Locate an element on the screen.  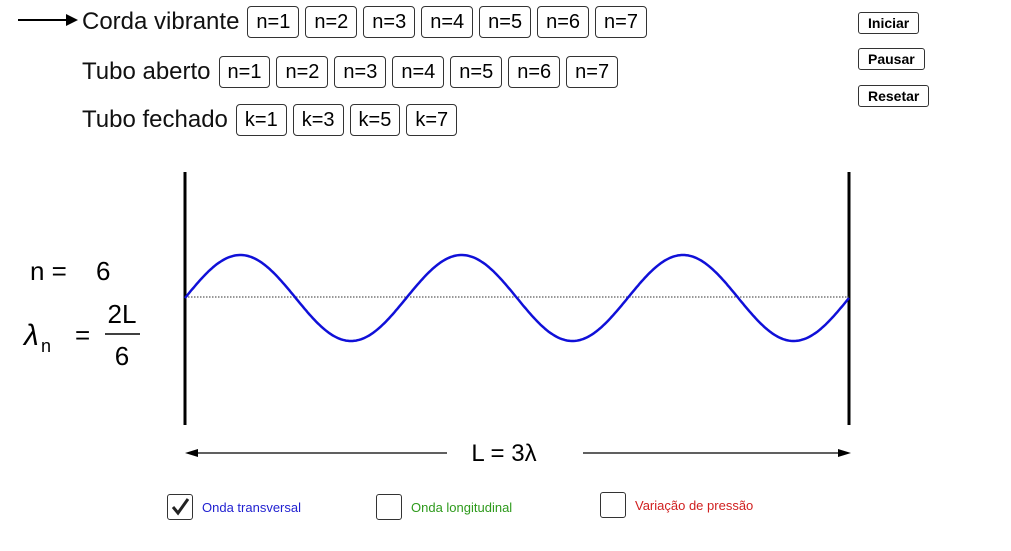
checkbox-label: Variação de pressão is located at coordinates (694, 505).